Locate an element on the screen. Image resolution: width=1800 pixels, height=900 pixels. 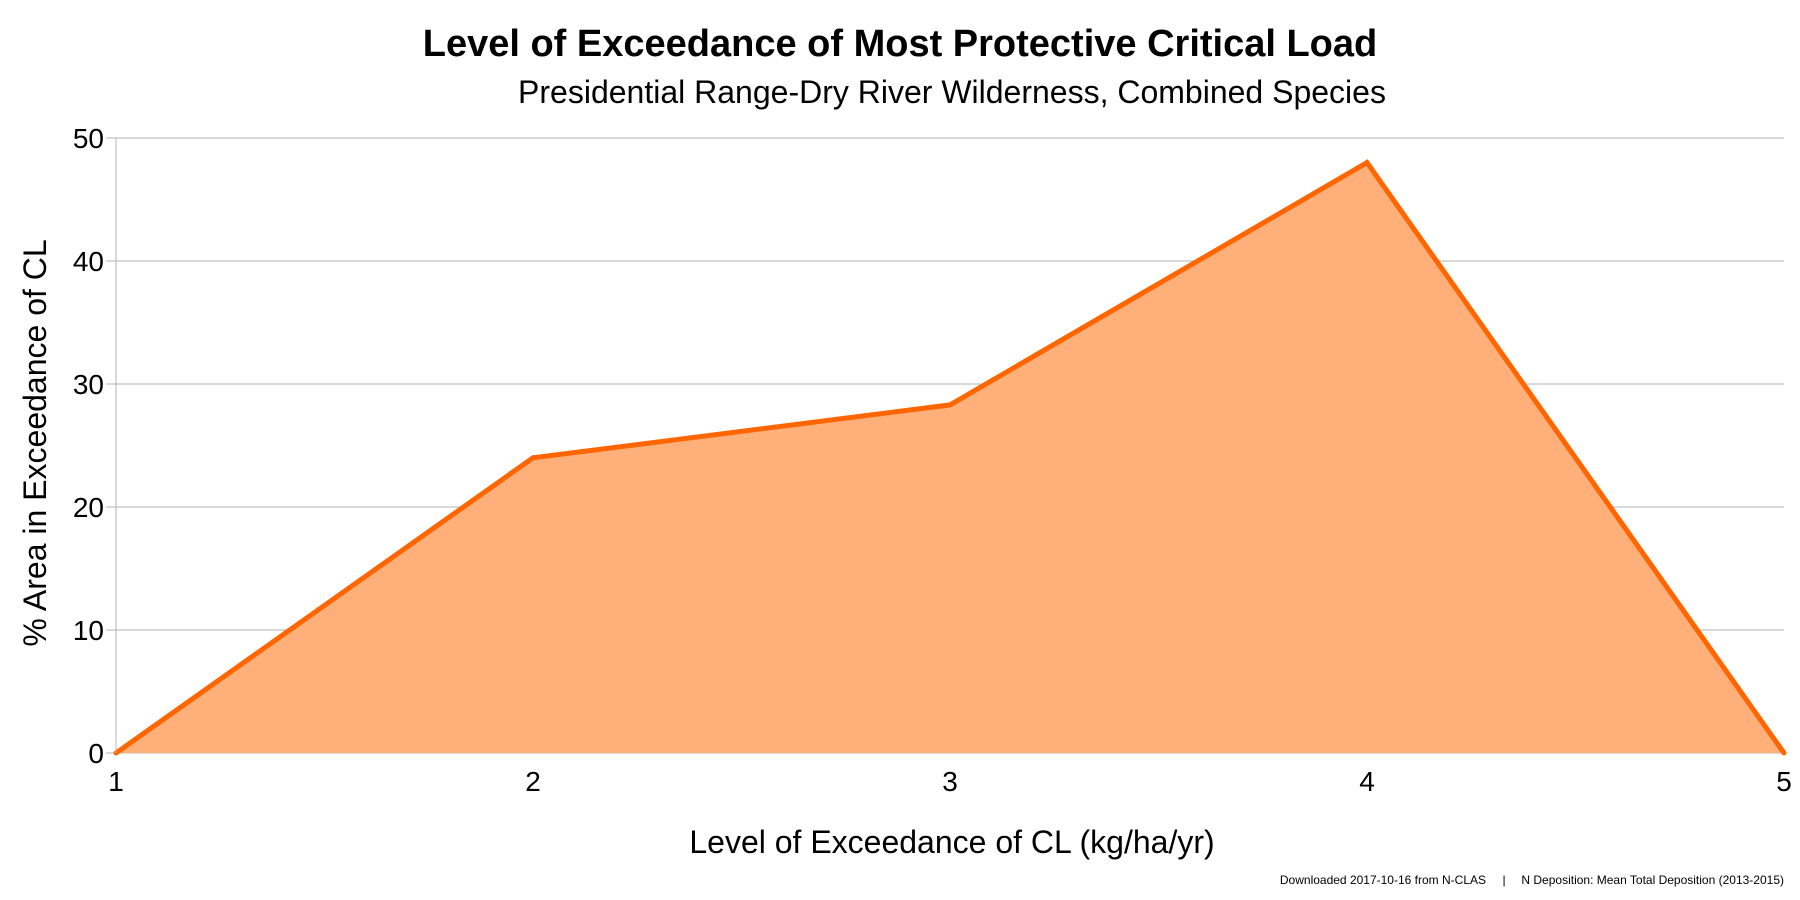
x-tick-label: 2 is located at coordinates (533, 781).